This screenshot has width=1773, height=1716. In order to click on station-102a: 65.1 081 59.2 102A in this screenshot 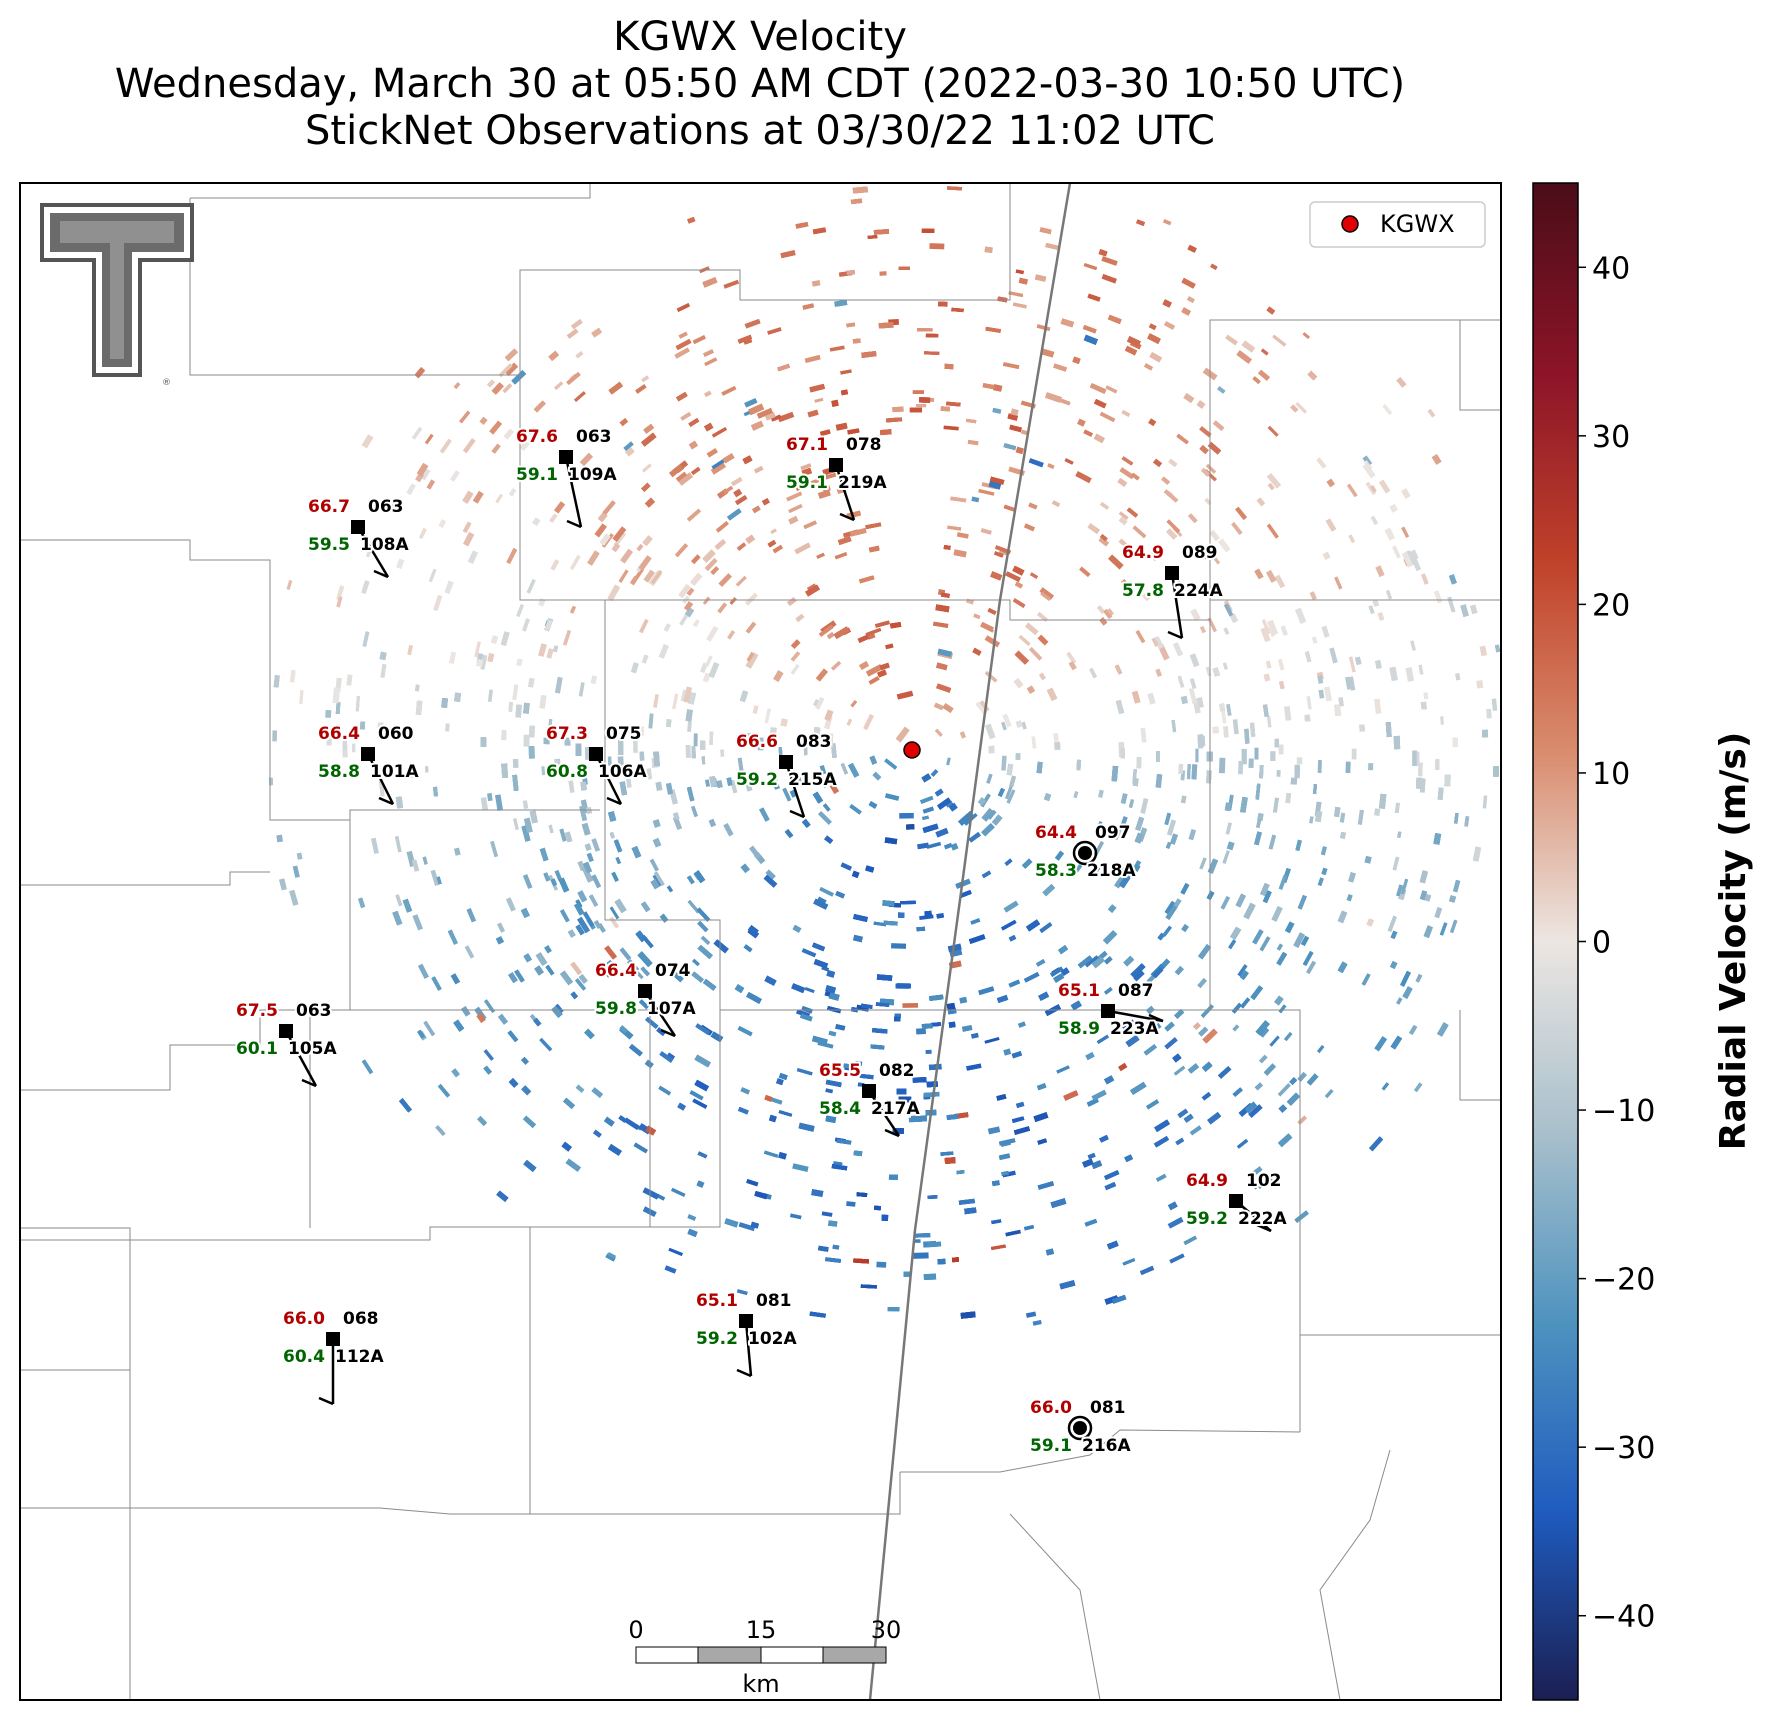, I will do `click(746, 1333)`.